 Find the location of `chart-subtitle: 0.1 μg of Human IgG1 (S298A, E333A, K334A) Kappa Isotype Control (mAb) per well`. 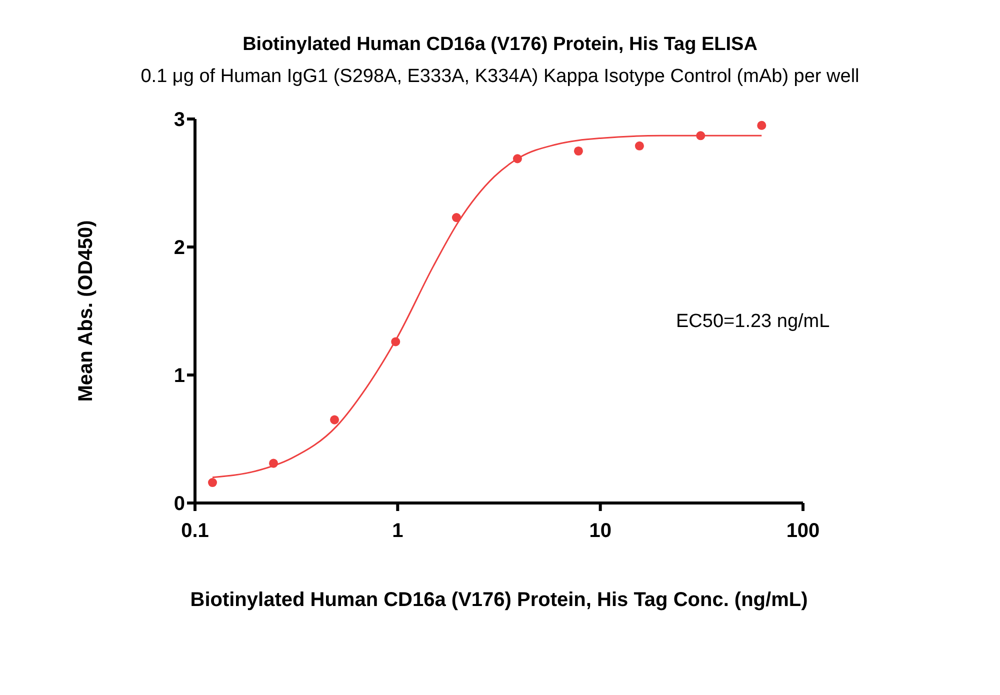

chart-subtitle: 0.1 μg of Human IgG1 (S298A, E333A, K334A) Kappa Isotype Control (mAb) per well is located at coordinates (500, 77).